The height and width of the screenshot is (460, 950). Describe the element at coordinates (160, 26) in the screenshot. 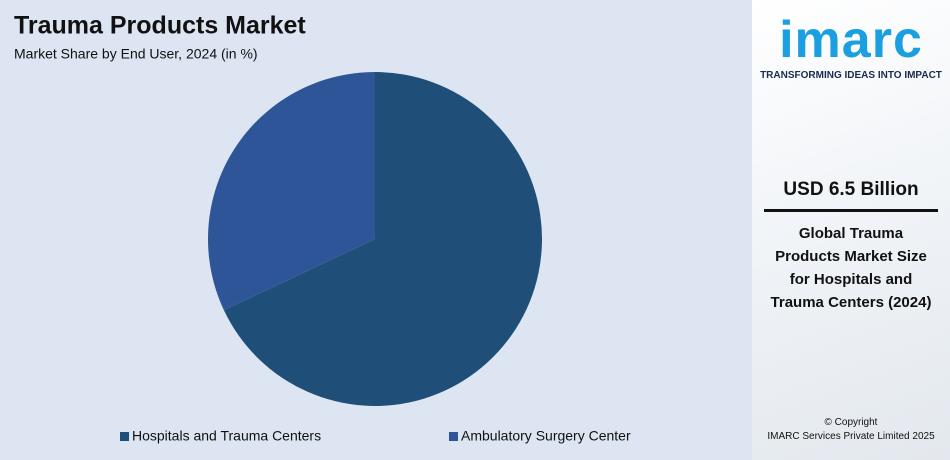

I see `chart-title: Trauma Products Market` at that location.